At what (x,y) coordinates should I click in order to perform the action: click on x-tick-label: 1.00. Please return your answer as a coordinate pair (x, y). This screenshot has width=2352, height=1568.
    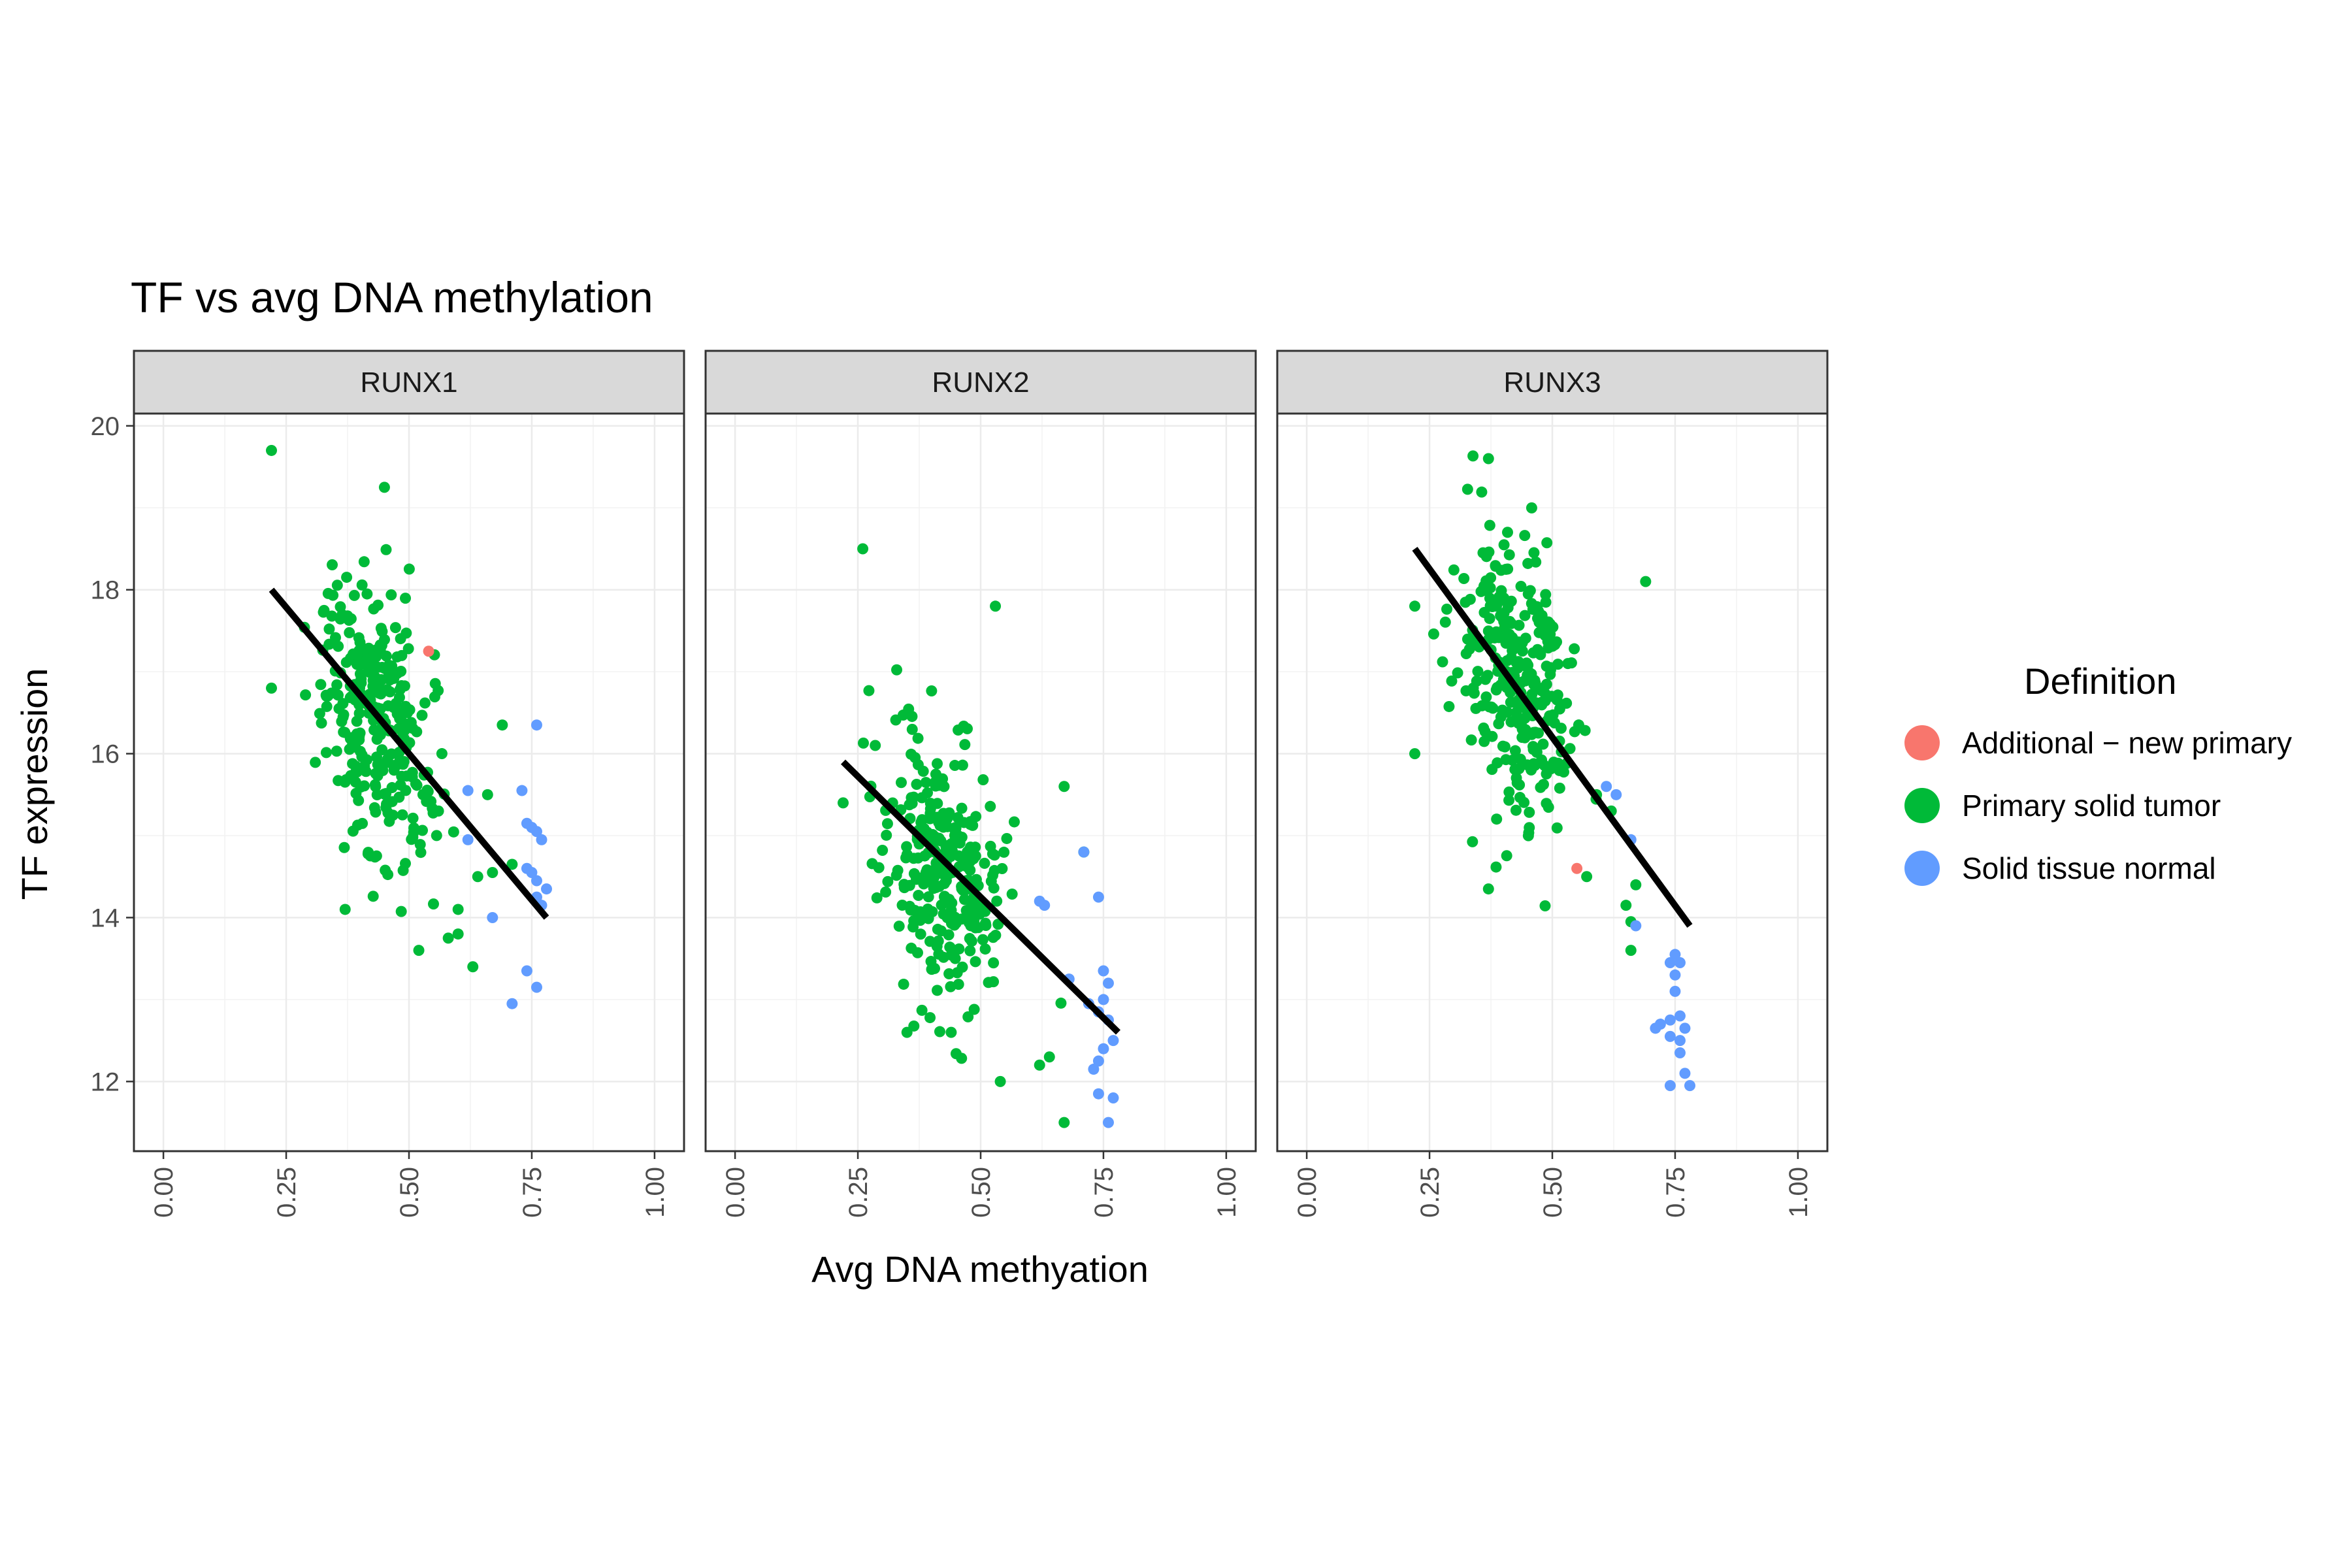
    Looking at the image, I should click on (655, 1192).